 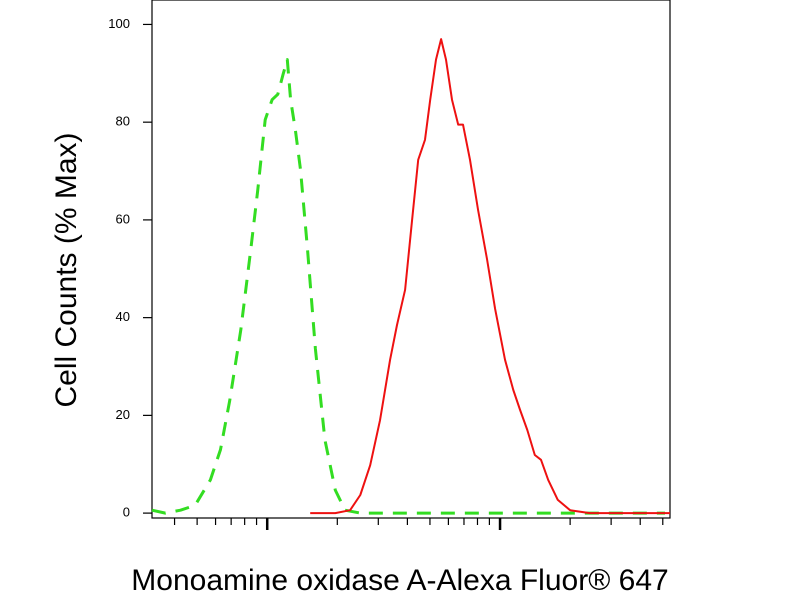 What do you see at coordinates (123, 316) in the screenshot?
I see `y-tick-label: 40` at bounding box center [123, 316].